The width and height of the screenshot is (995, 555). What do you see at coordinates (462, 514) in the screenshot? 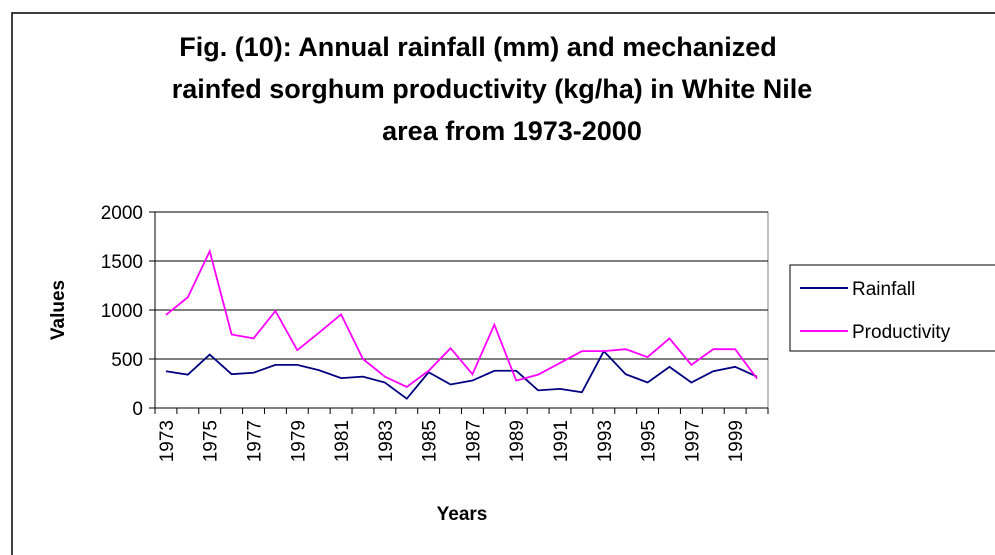
I see `x-axis-label: Years` at bounding box center [462, 514].